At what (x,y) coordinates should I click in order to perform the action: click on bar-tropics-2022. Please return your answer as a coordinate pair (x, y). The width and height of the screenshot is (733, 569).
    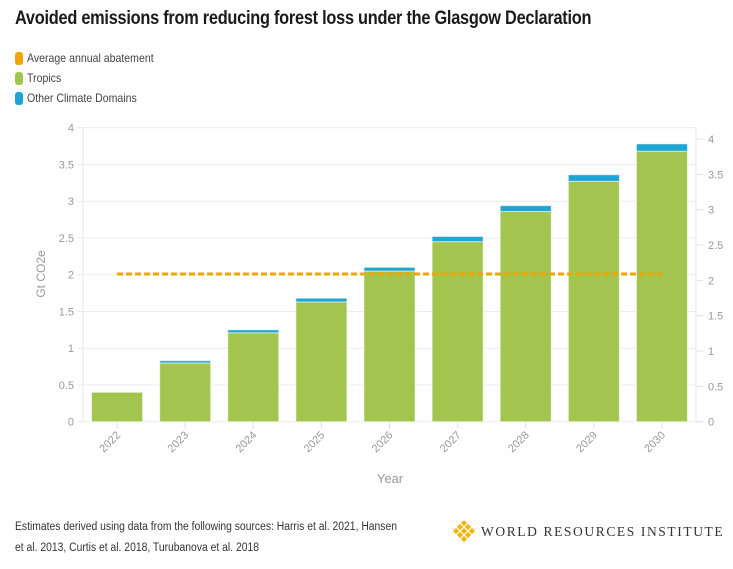
    Looking at the image, I should click on (117, 407).